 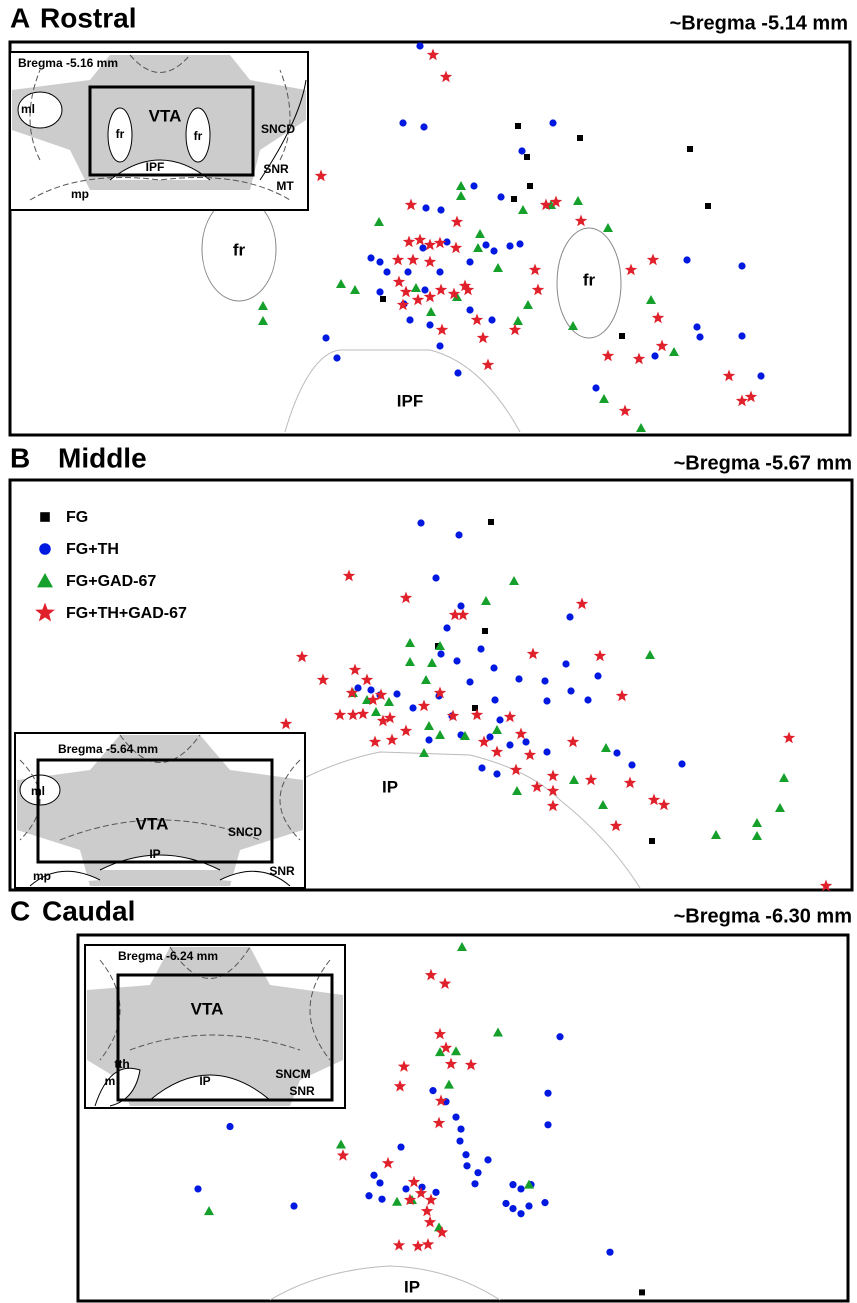 What do you see at coordinates (470, 820) in the screenshot?
I see `ip-outline` at bounding box center [470, 820].